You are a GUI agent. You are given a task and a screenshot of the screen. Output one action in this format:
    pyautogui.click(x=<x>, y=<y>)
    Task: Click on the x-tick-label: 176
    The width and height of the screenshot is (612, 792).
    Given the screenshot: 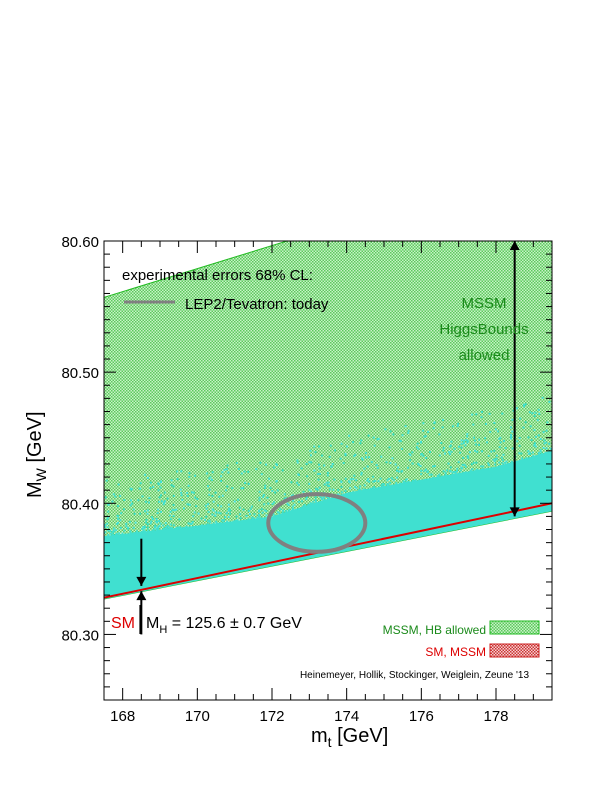 What is the action you would take?
    pyautogui.click(x=421, y=716)
    